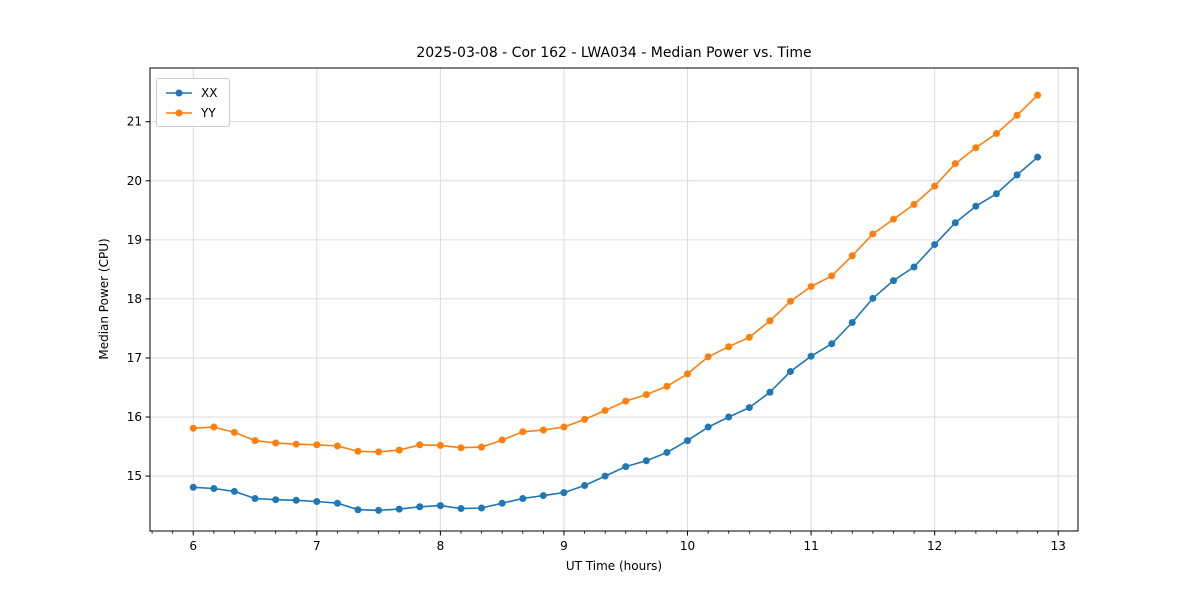 The image size is (1200, 600). What do you see at coordinates (317, 546) in the screenshot?
I see `svg-text: 7` at bounding box center [317, 546].